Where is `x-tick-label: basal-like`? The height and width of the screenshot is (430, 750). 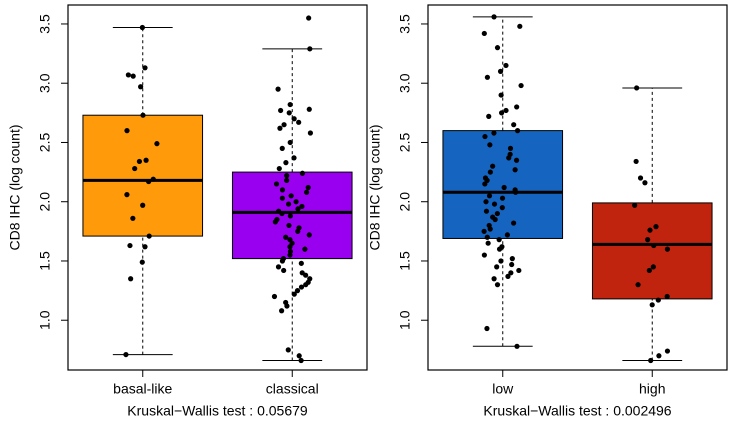
x-tick-label: basal-like is located at coordinates (142, 389).